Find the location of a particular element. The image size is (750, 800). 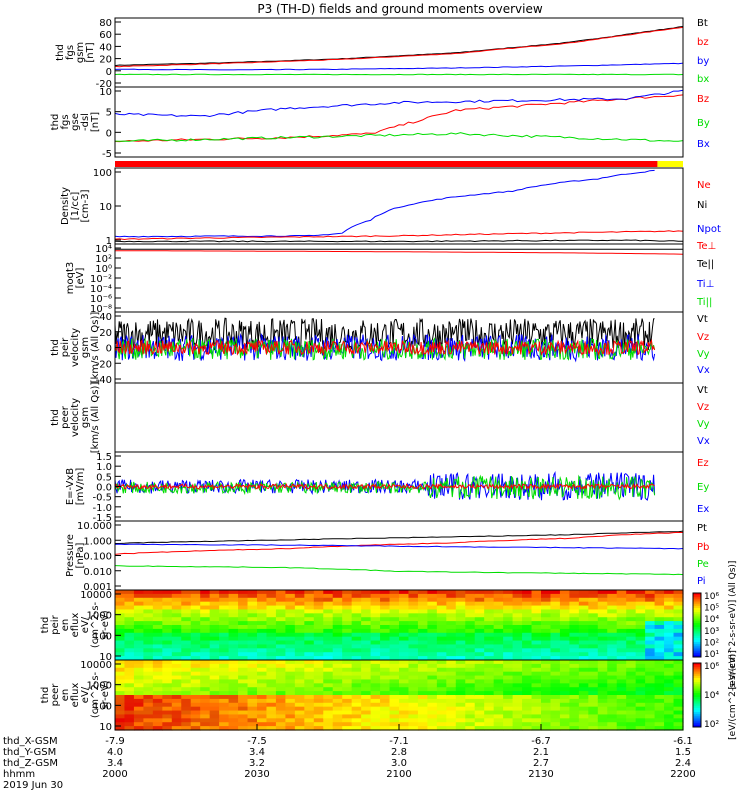

y-tick-label: 0.100 is located at coordinates (97, 557).